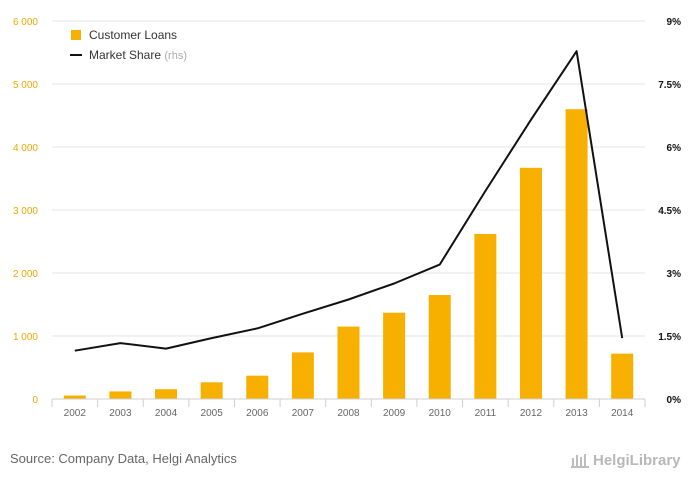 The height and width of the screenshot is (483, 700). I want to click on x-tick-label: 2007, so click(303, 413).